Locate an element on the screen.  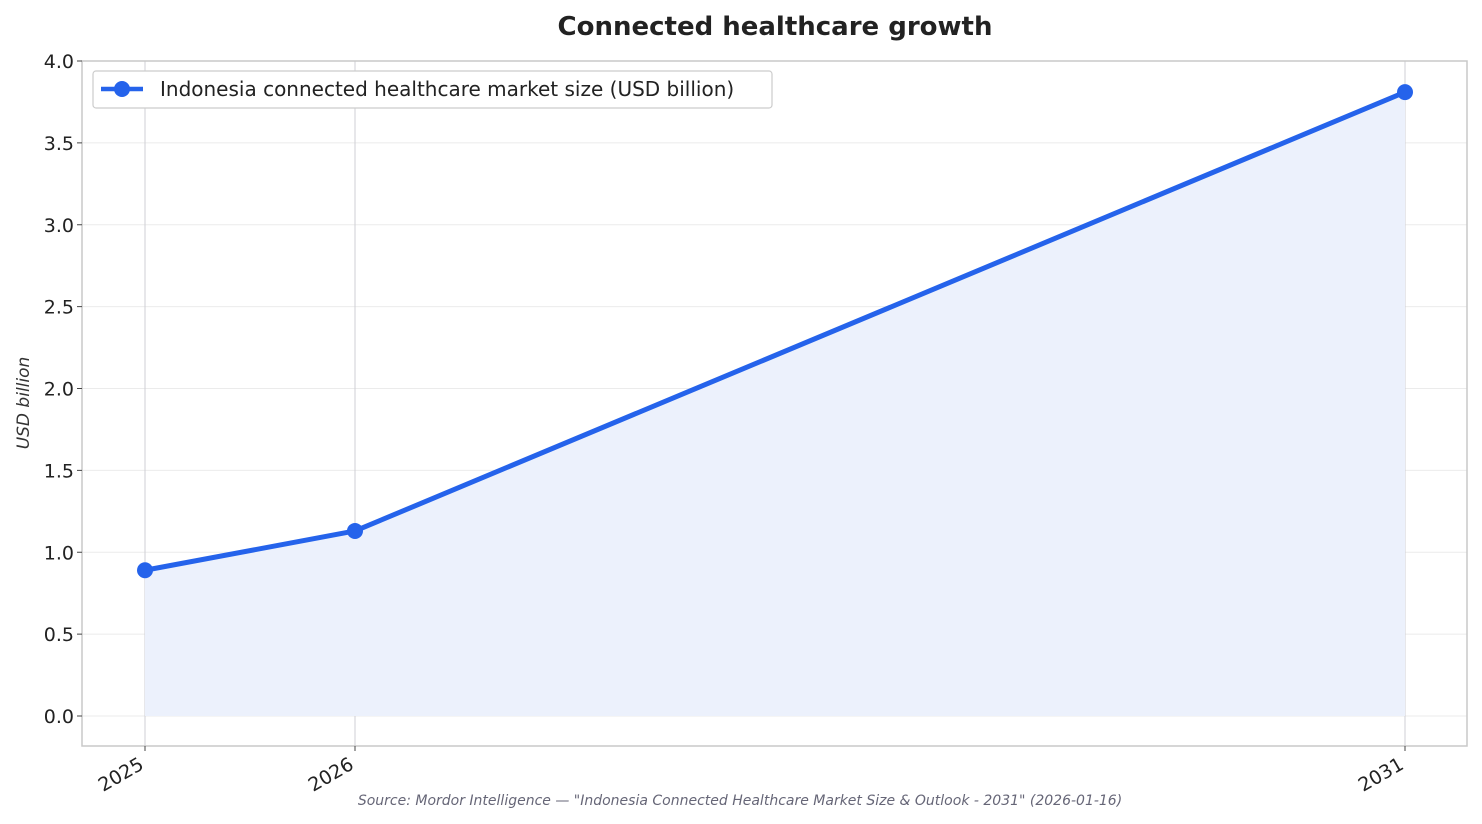
y-tick-label: 3.5 is located at coordinates (59, 144).